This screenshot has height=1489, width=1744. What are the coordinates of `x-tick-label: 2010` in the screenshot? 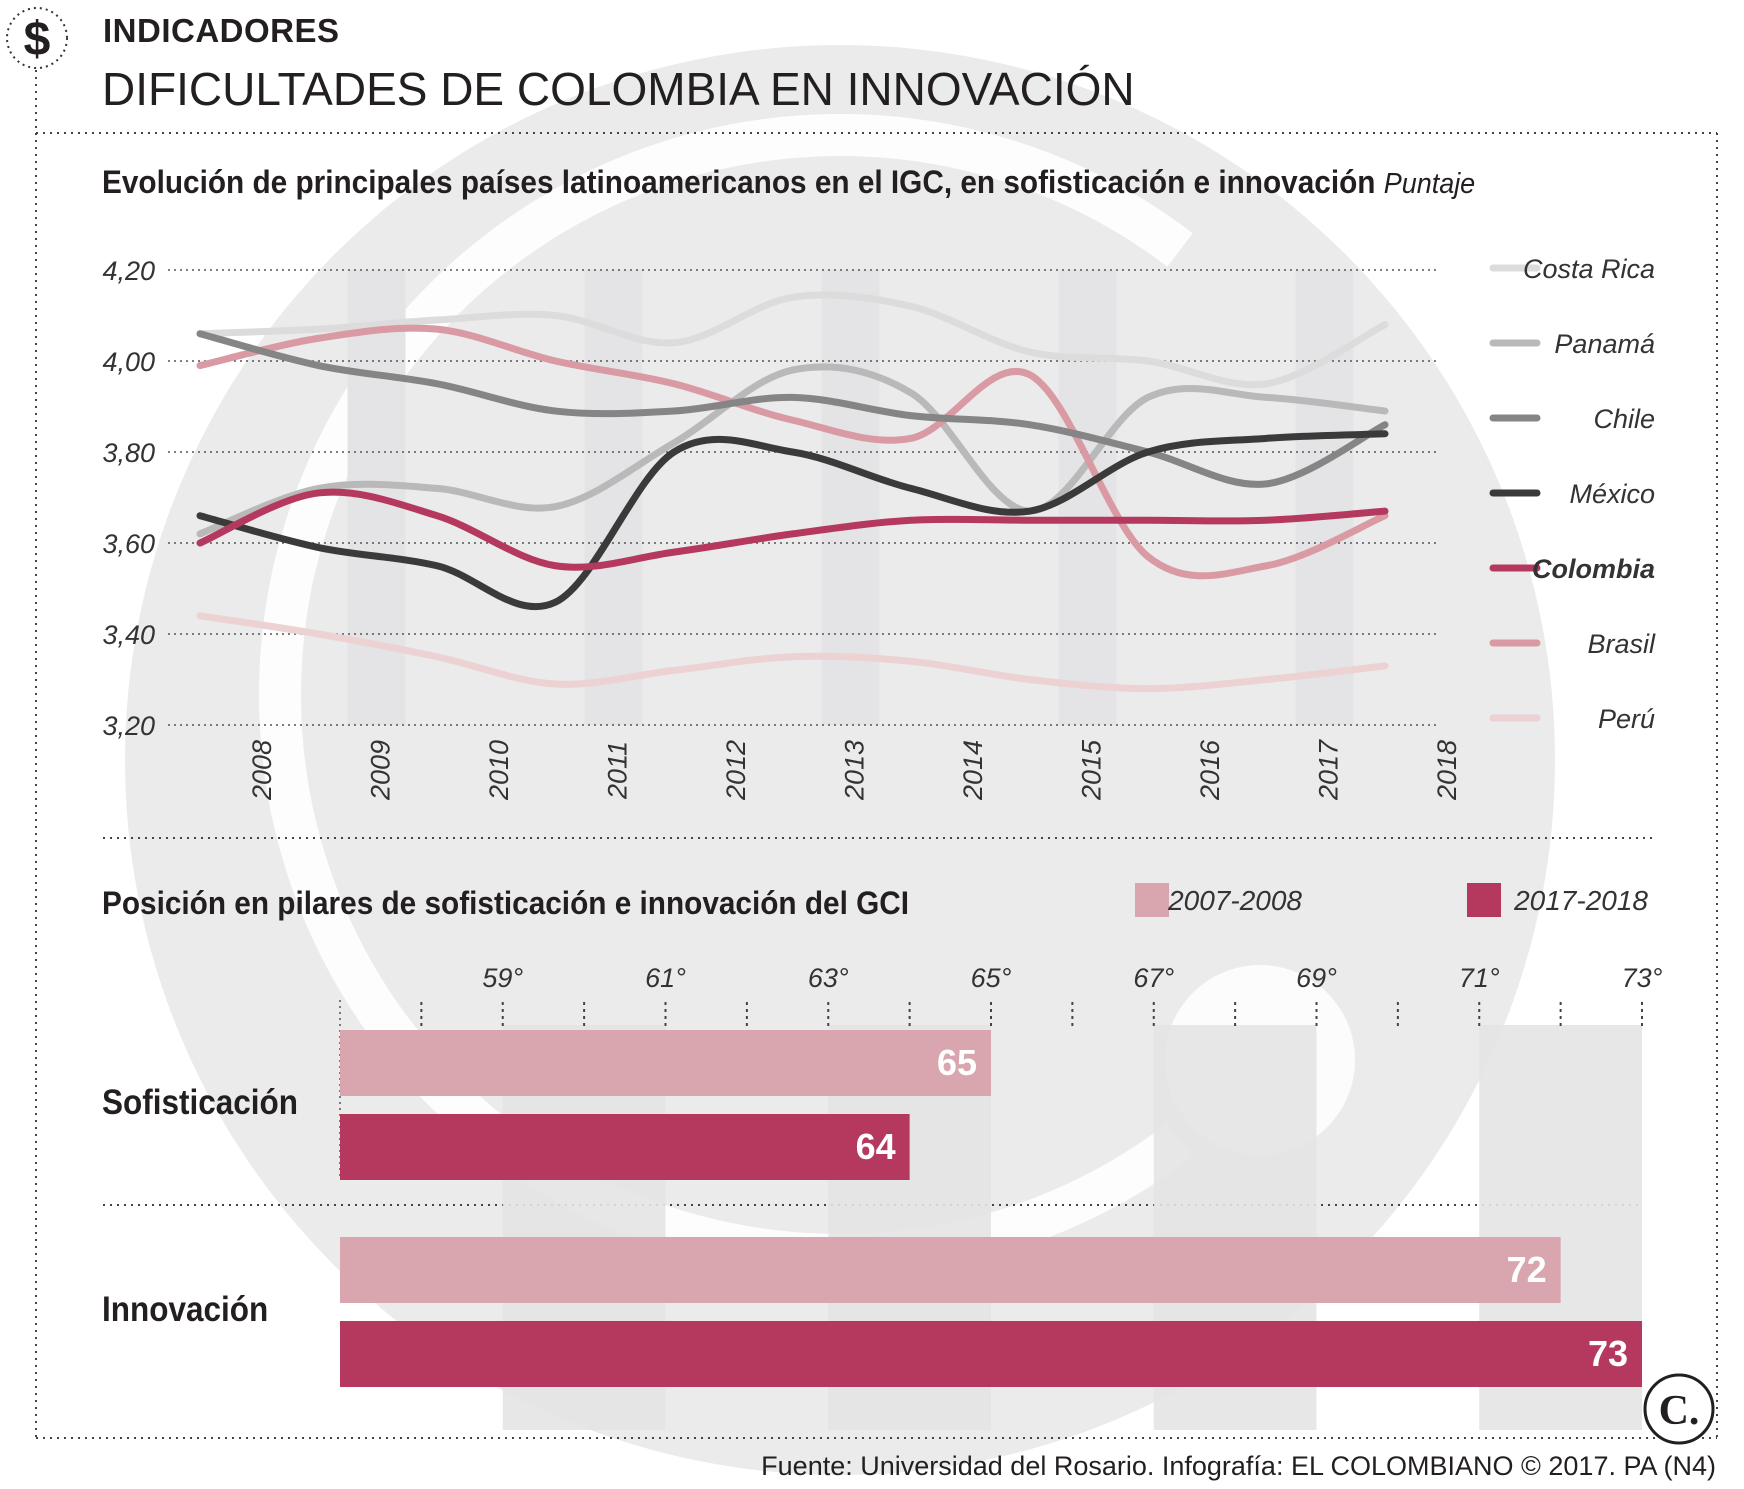 It's located at (499, 770).